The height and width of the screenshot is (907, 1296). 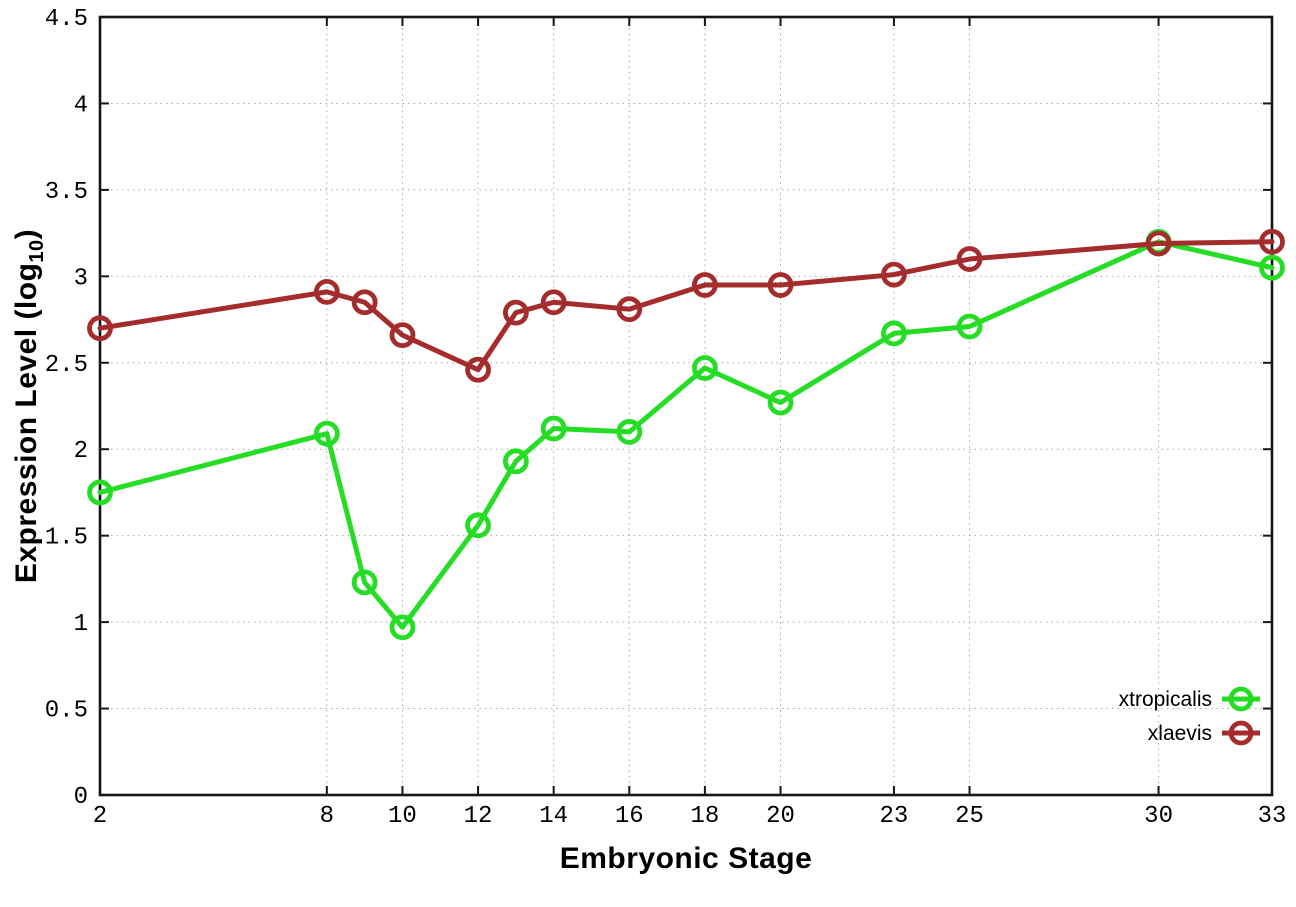 What do you see at coordinates (780, 816) in the screenshot?
I see `x-tick-label: 20` at bounding box center [780, 816].